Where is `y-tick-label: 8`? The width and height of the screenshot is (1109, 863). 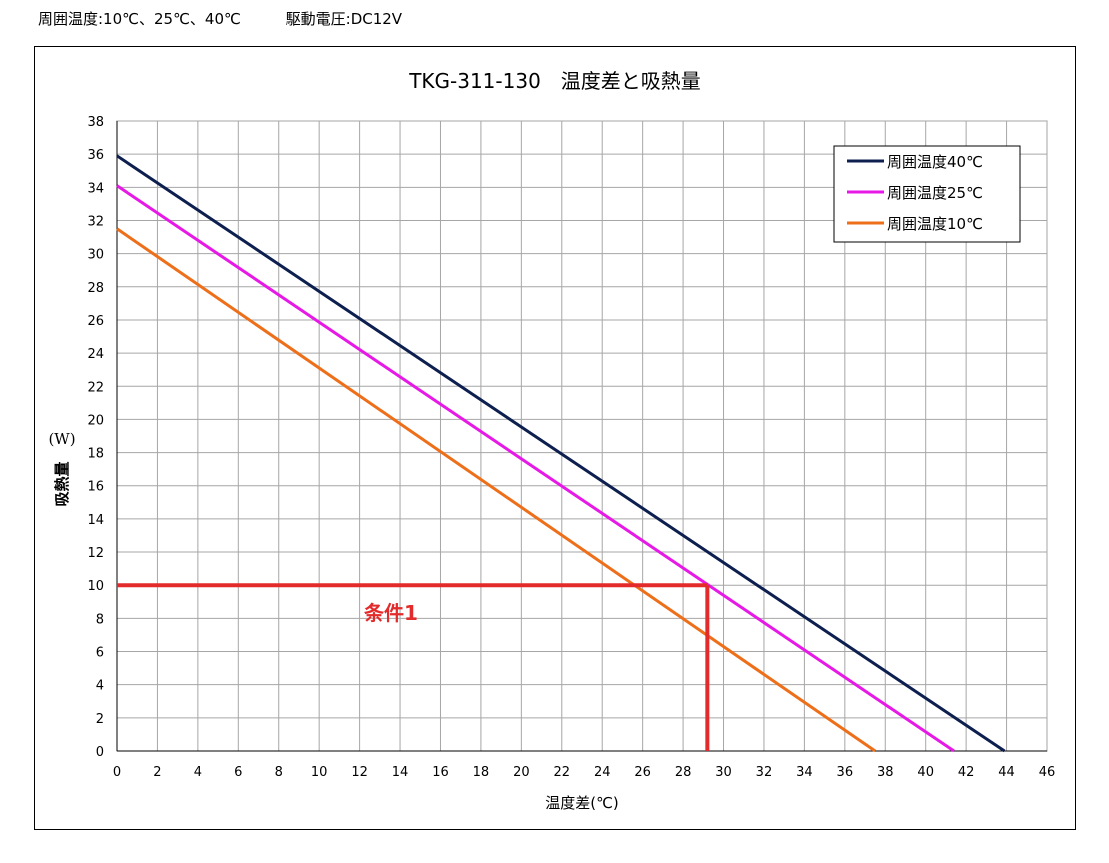
y-tick-label: 8 is located at coordinates (100, 619).